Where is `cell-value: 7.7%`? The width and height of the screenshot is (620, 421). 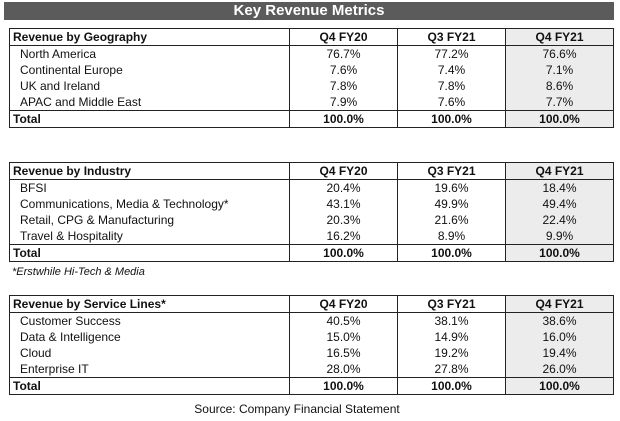 cell-value: 7.7% is located at coordinates (559, 102).